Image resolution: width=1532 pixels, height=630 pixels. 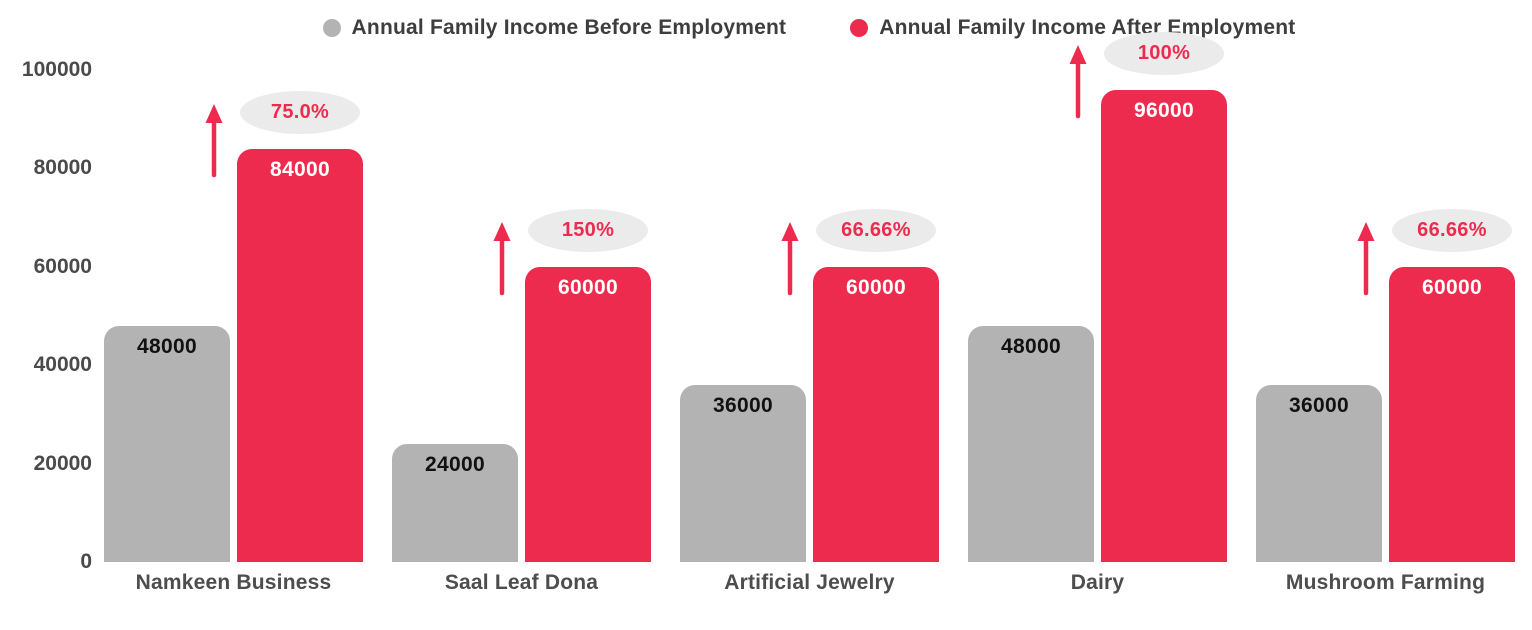 I want to click on increase-arrow-icon-namkeen-business, so click(x=214, y=140).